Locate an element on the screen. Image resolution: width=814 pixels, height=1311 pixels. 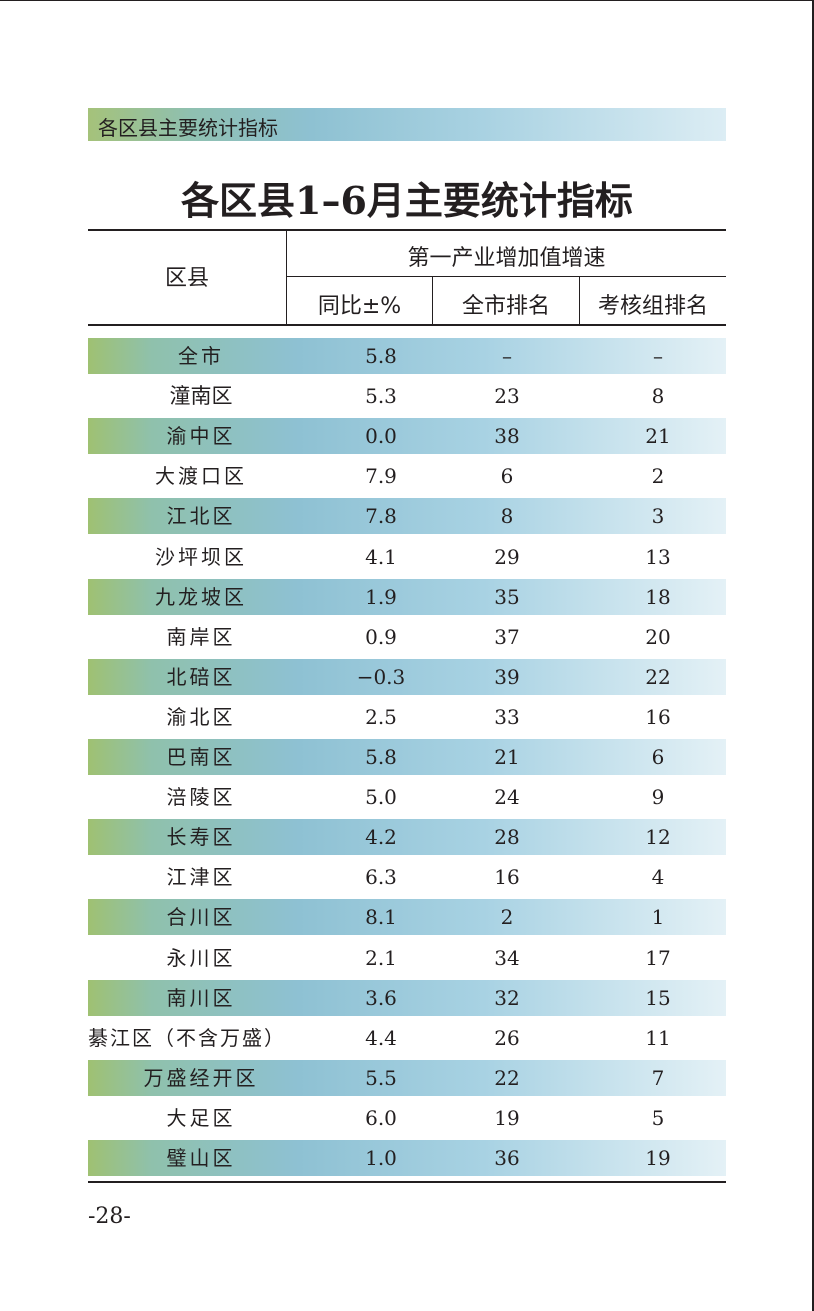
city-rank-cell: 21 is located at coordinates (507, 757).